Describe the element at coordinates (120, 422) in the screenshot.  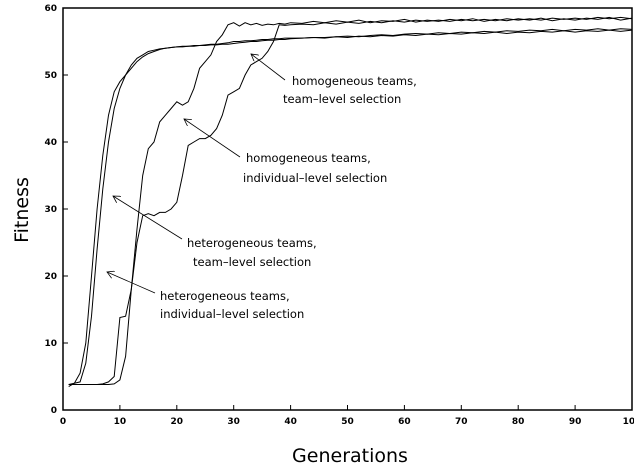
I see `x-tick-label: 10` at that location.